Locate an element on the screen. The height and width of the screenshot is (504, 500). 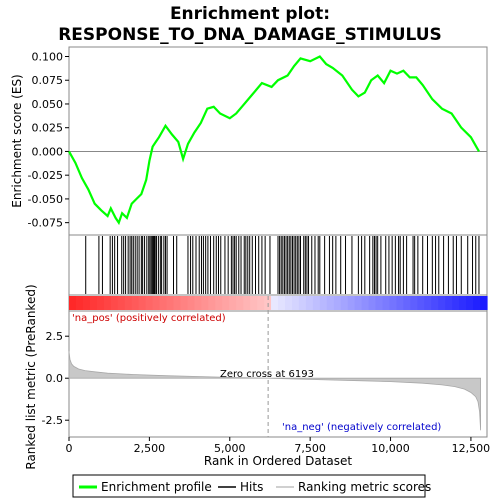
legend-box is located at coordinates (249, 486).